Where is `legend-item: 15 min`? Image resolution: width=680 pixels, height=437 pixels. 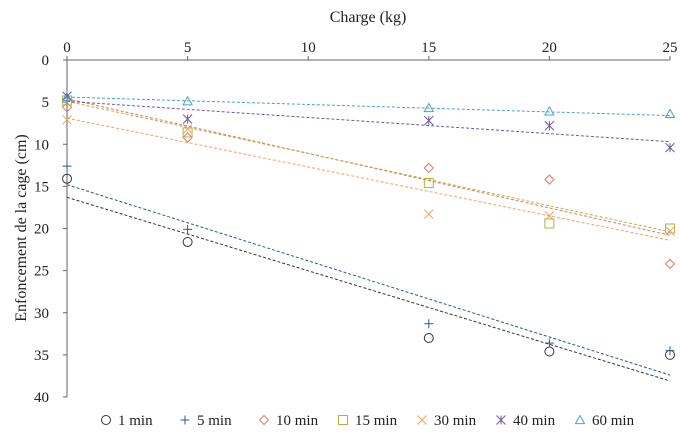
legend-item: 15 min is located at coordinates (368, 421).